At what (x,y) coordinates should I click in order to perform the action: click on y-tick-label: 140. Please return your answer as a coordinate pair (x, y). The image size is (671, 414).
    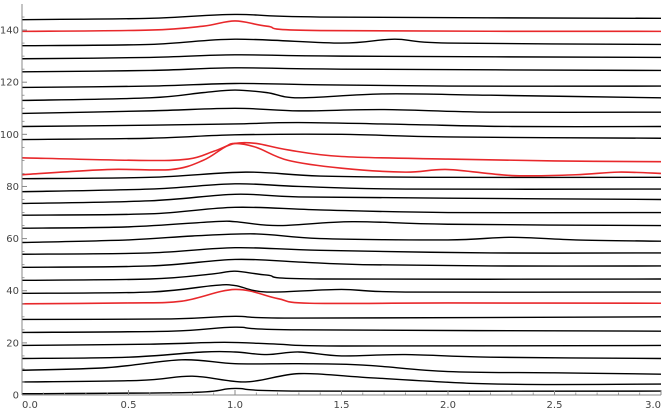
    Looking at the image, I should click on (9, 31).